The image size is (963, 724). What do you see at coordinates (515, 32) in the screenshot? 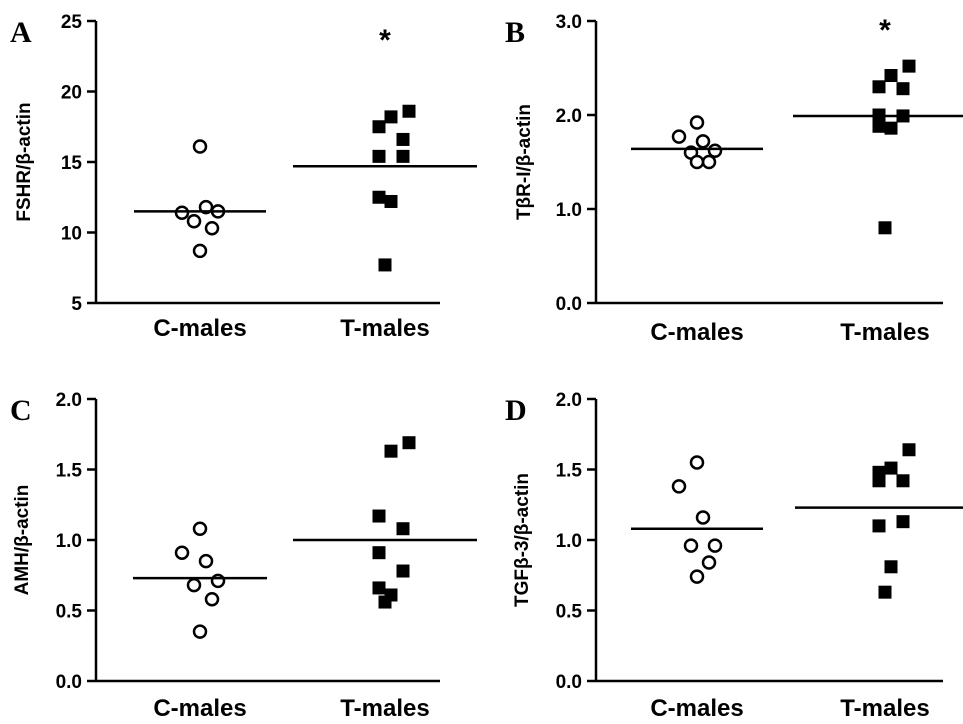
I see `panel-letter: B` at bounding box center [515, 32].